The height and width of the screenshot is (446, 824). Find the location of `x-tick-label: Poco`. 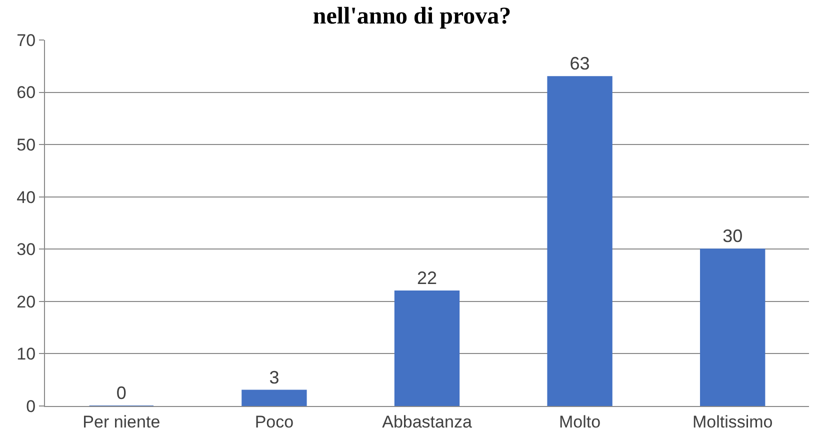

x-tick-label: Poco is located at coordinates (274, 422).